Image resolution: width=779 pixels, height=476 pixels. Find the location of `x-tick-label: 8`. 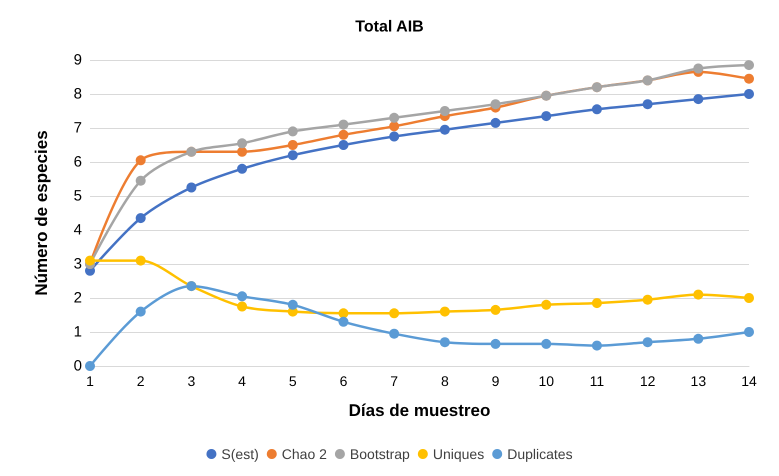

x-tick-label: 8 is located at coordinates (444, 381).